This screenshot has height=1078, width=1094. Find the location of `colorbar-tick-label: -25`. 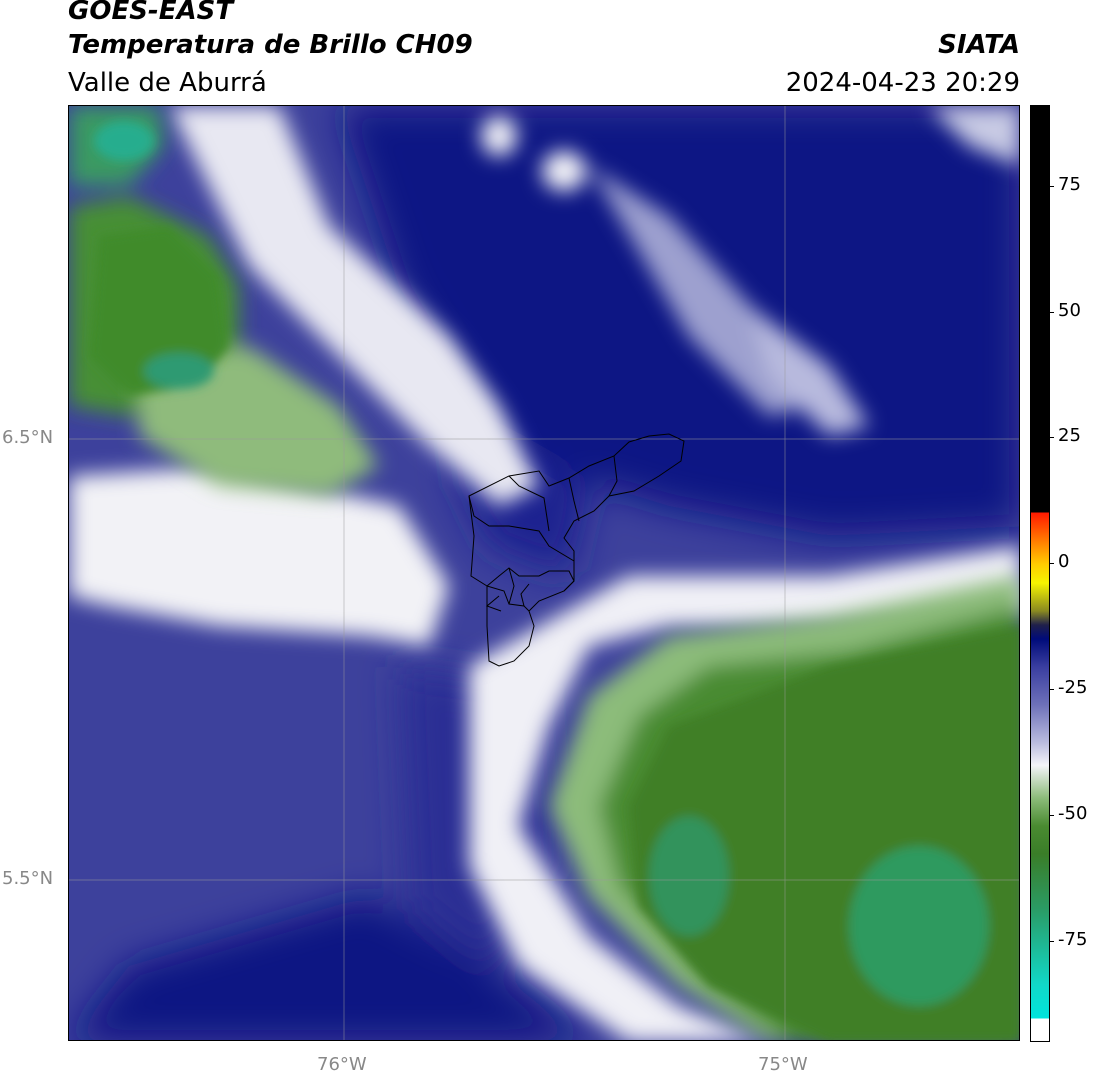

colorbar-tick-label: -25 is located at coordinates (1073, 688).